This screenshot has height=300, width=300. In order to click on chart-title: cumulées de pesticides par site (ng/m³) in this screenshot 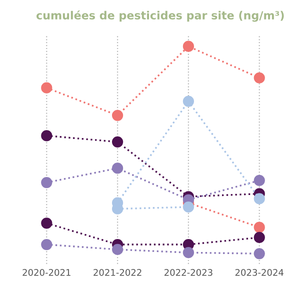, I will do `click(160, 16)`.